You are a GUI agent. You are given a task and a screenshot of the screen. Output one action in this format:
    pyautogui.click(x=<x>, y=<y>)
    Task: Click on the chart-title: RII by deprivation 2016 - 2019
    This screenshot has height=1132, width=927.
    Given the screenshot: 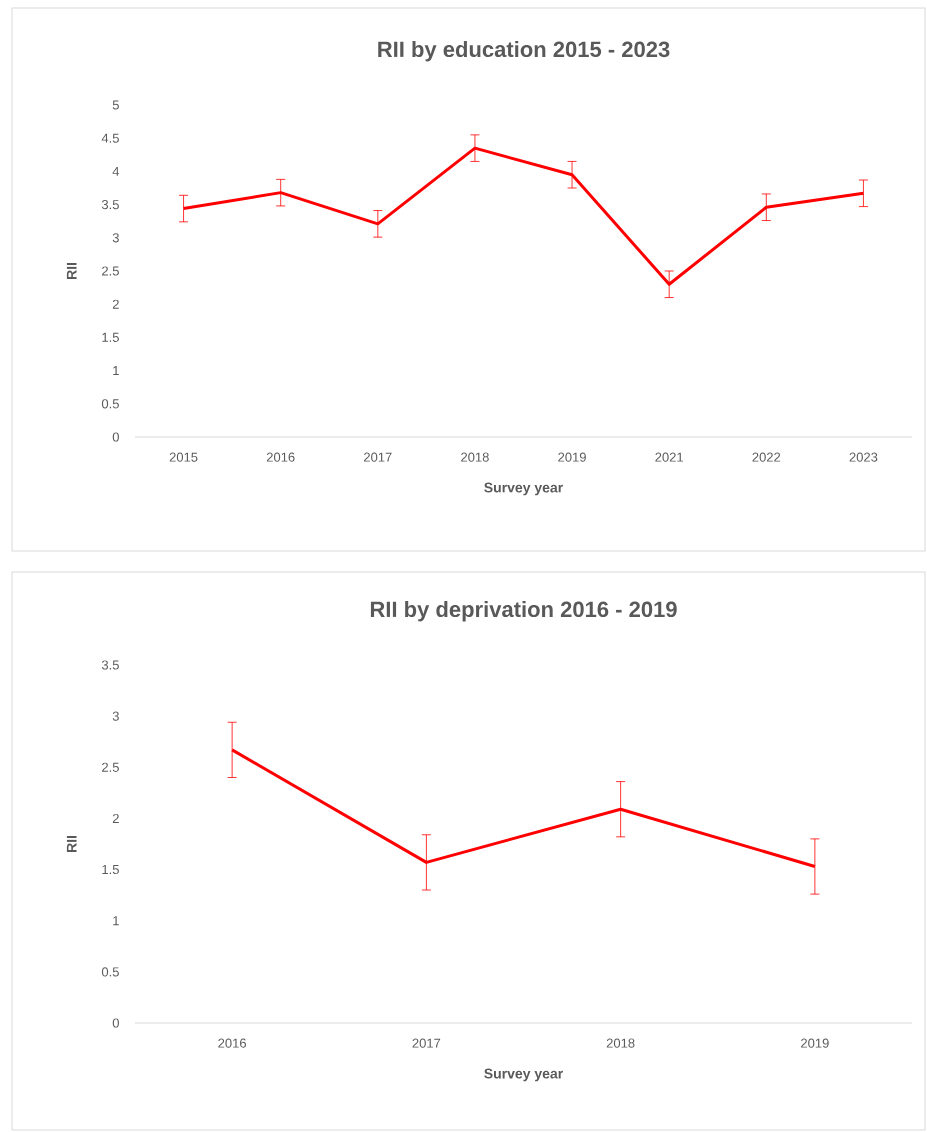 What is the action you would take?
    pyautogui.click(x=523, y=611)
    